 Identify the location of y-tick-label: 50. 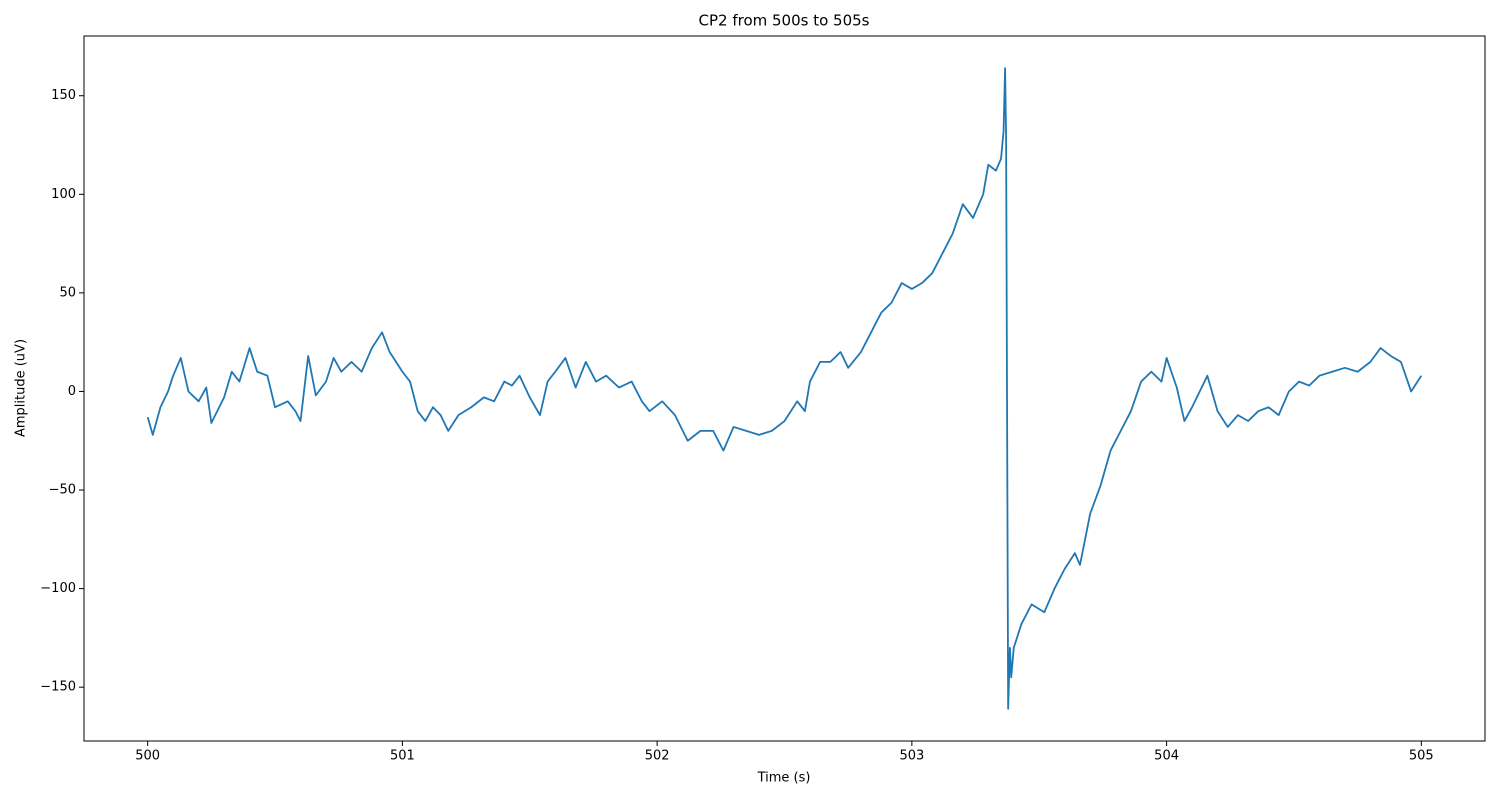
(67, 292).